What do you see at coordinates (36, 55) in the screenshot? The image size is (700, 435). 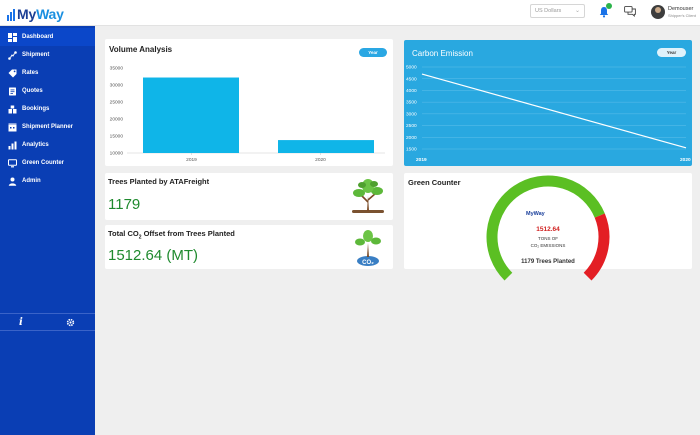 I see `sidebar-item-label: Shipment` at bounding box center [36, 55].